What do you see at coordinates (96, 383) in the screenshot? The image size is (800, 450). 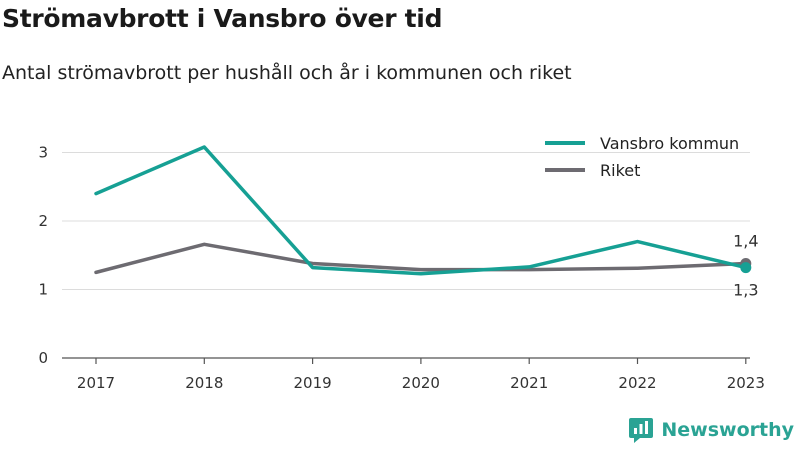 I see `x-tick-label: 2017` at bounding box center [96, 383].